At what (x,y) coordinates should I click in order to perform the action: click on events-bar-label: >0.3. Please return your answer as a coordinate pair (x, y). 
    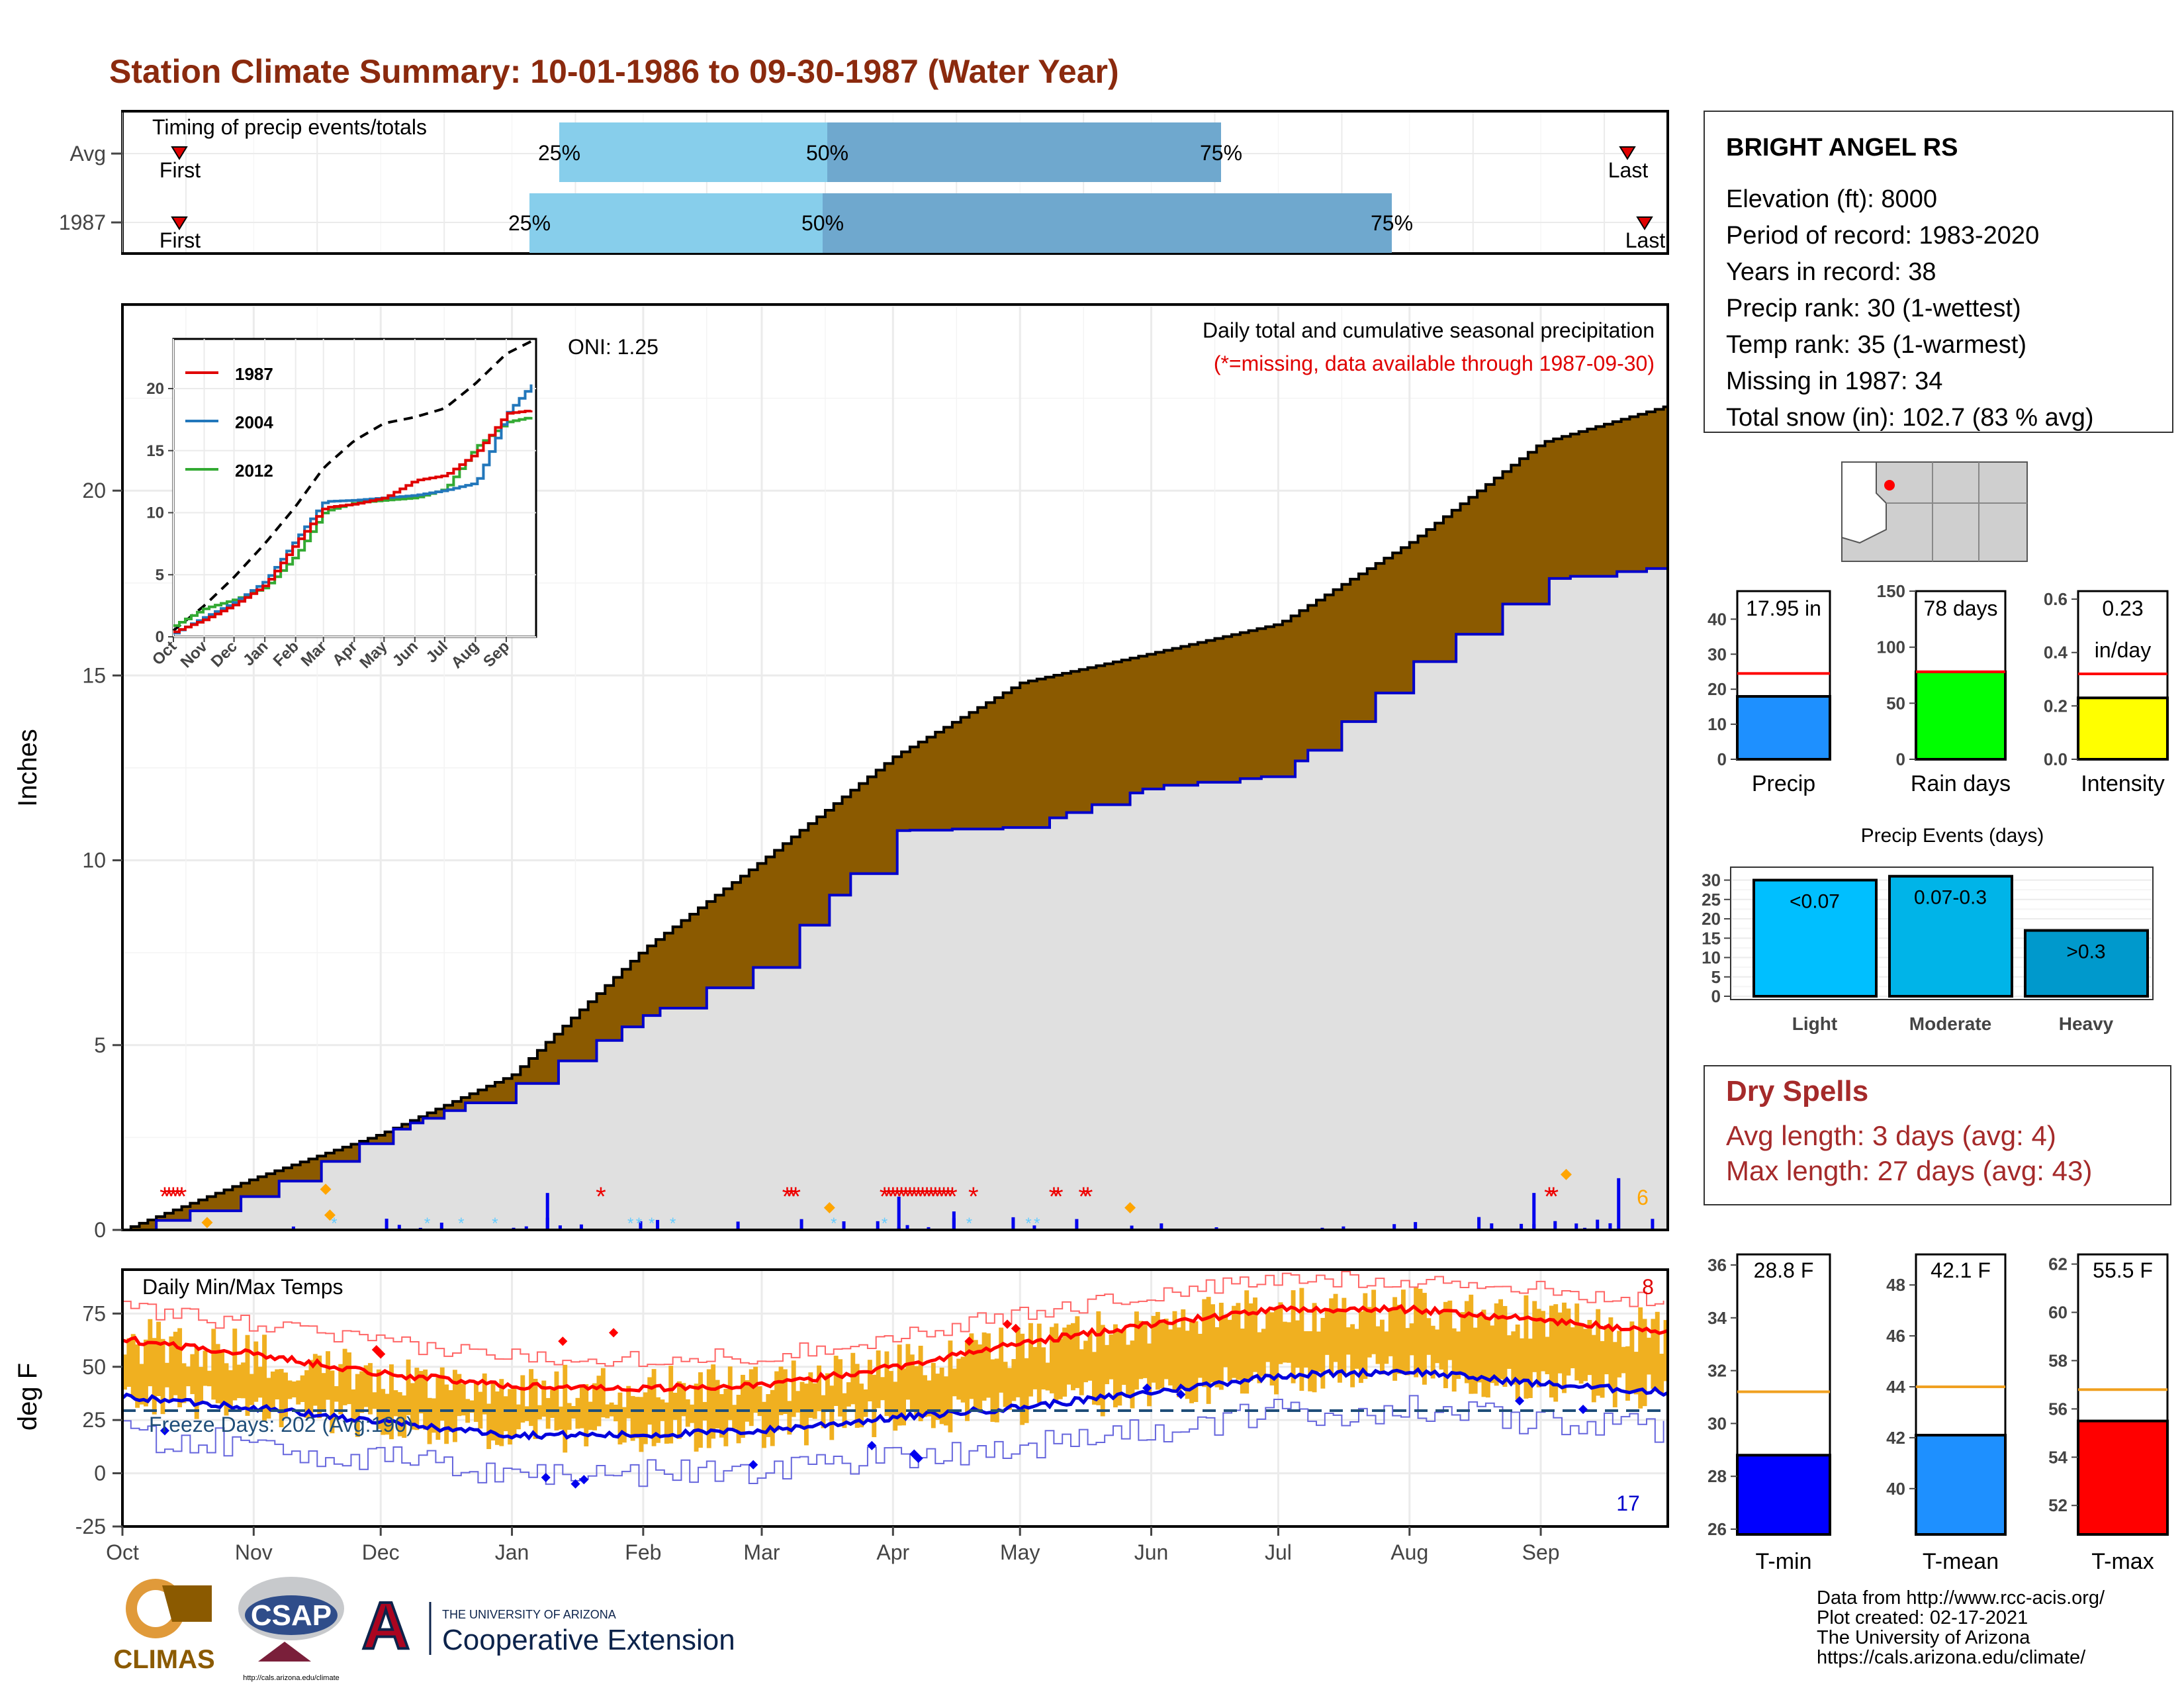
    Looking at the image, I should click on (2085, 952).